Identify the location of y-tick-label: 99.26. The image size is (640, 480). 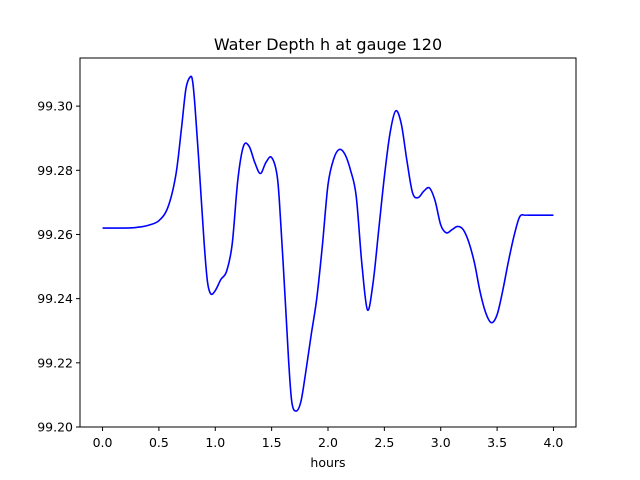
(55, 234).